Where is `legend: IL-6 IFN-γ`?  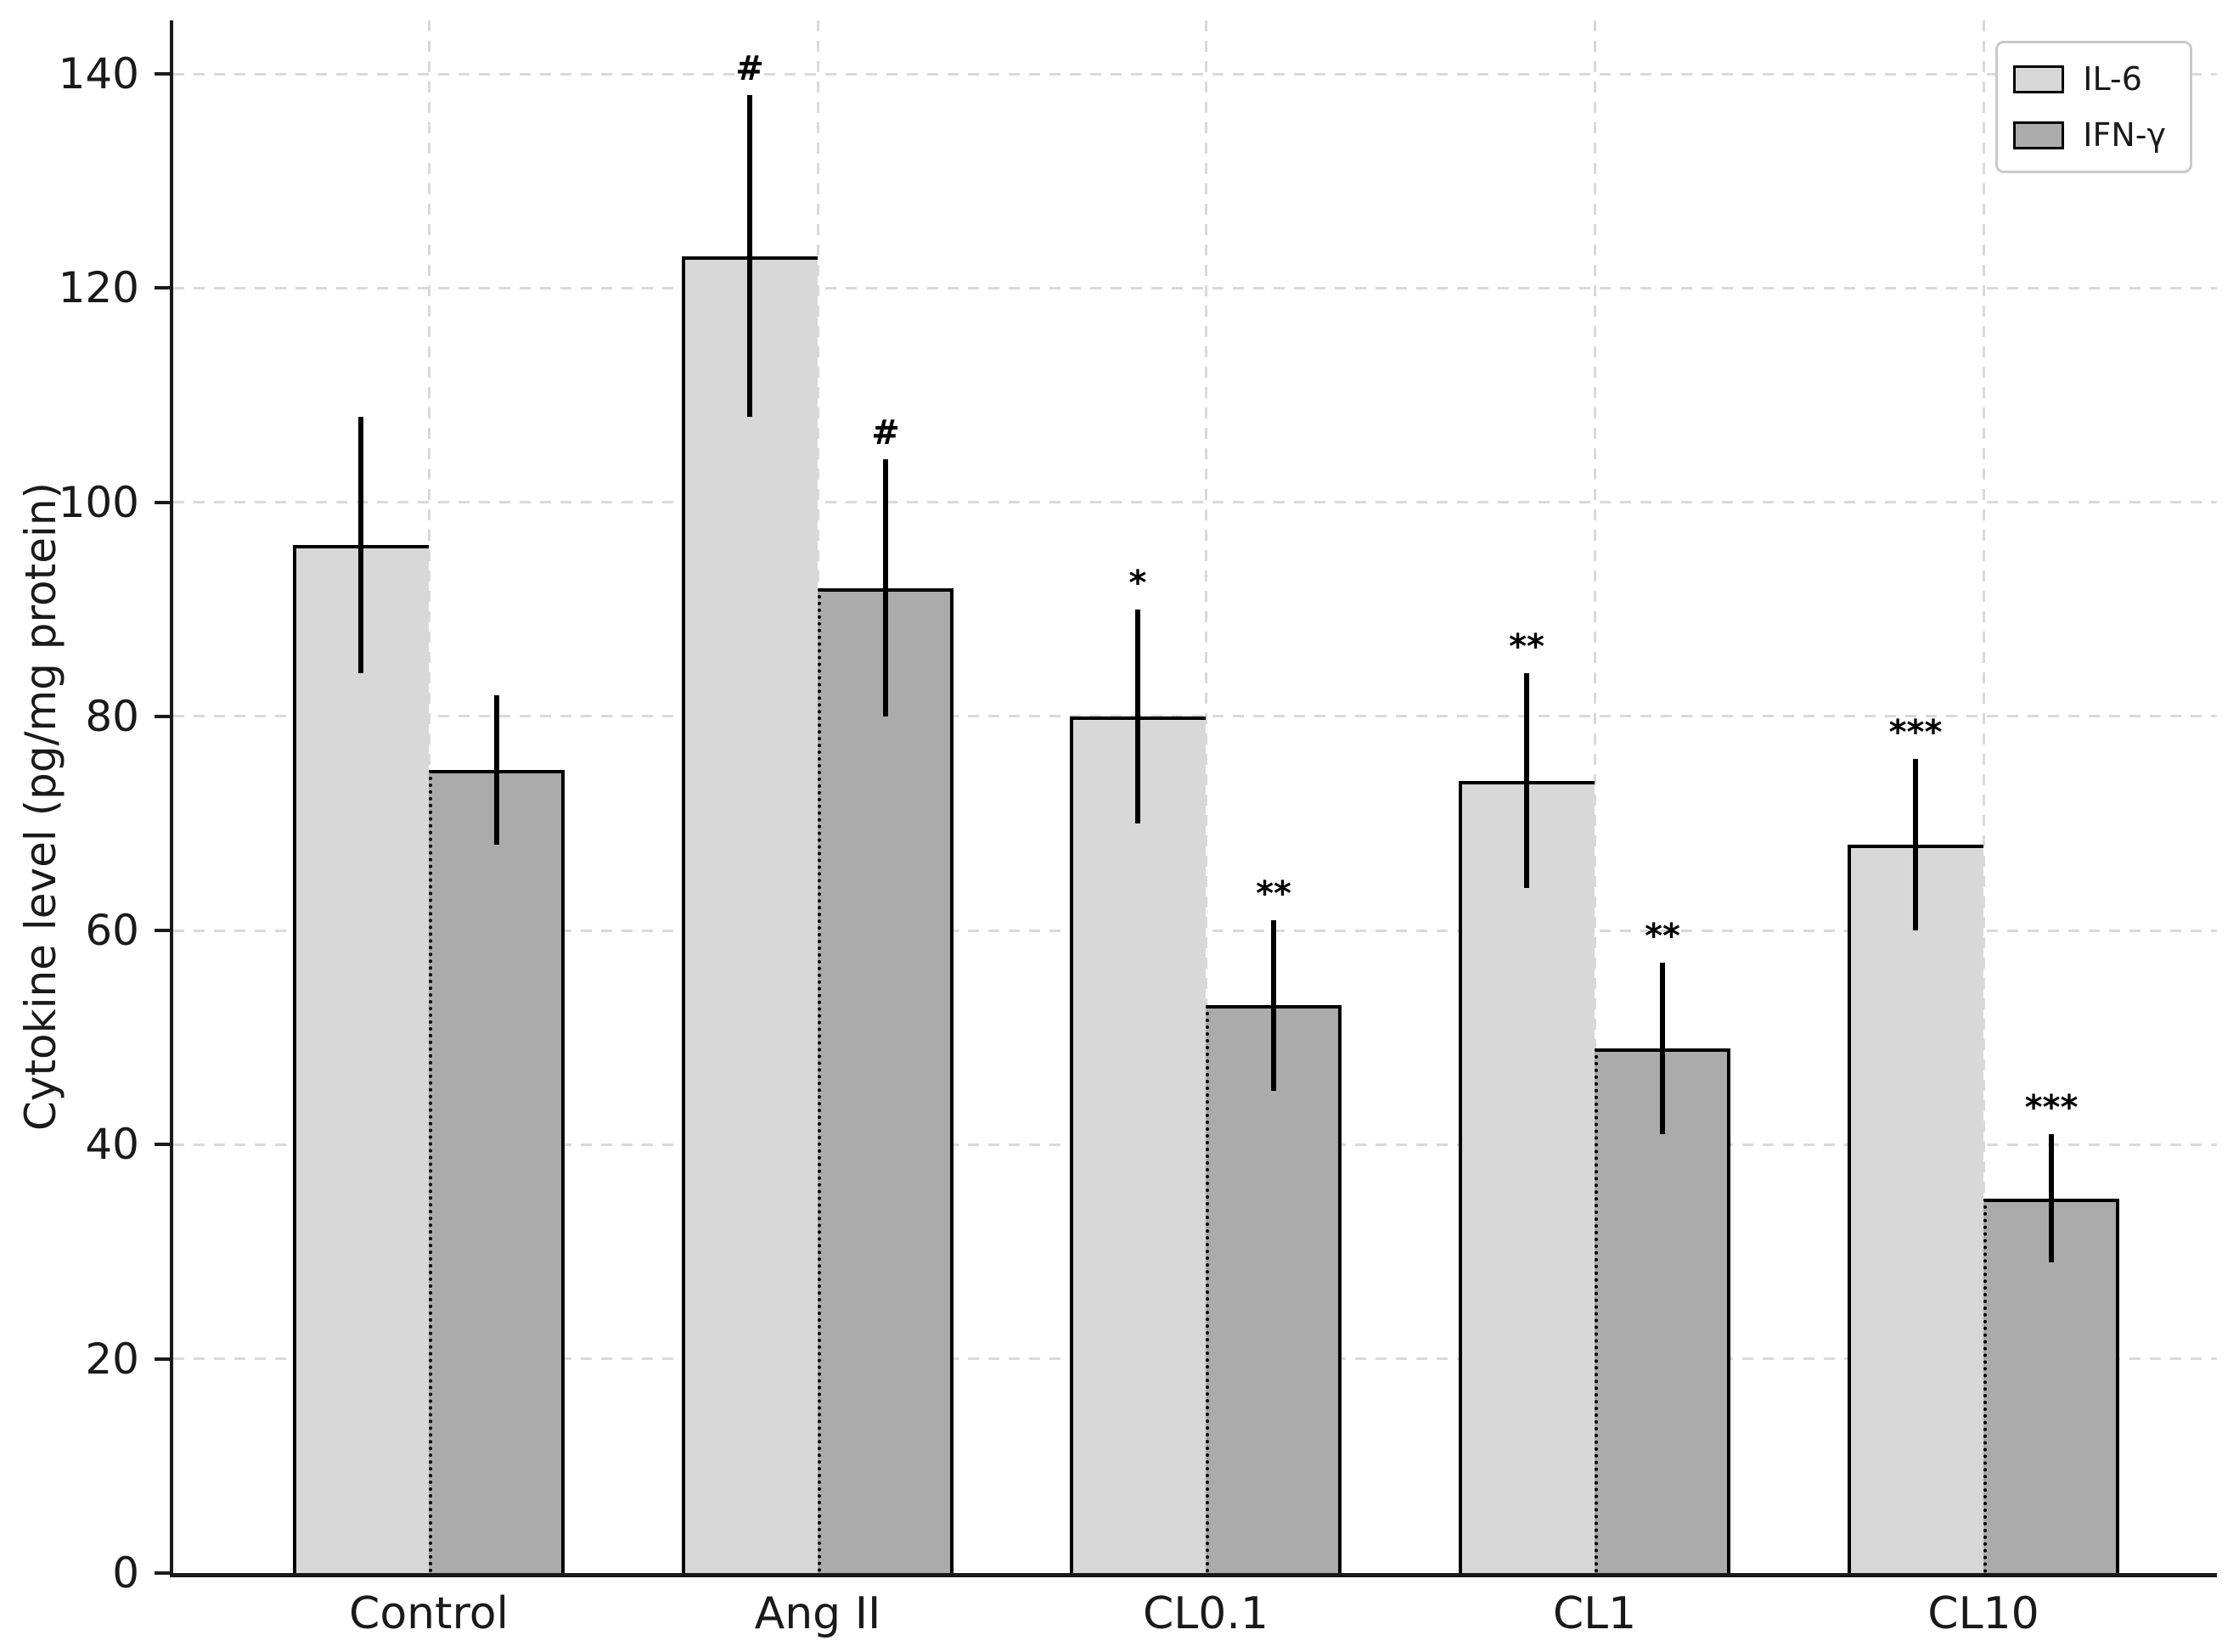
legend: IL-6 IFN-γ is located at coordinates (2093, 107).